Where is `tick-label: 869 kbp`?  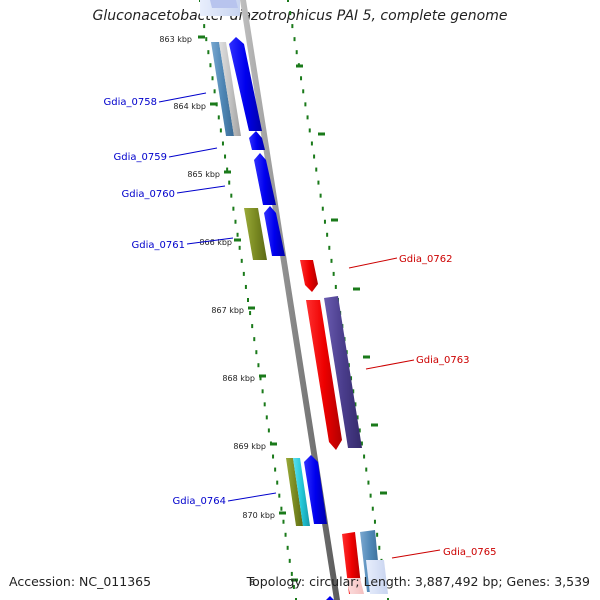 tick-label: 869 kbp is located at coordinates (249, 446).